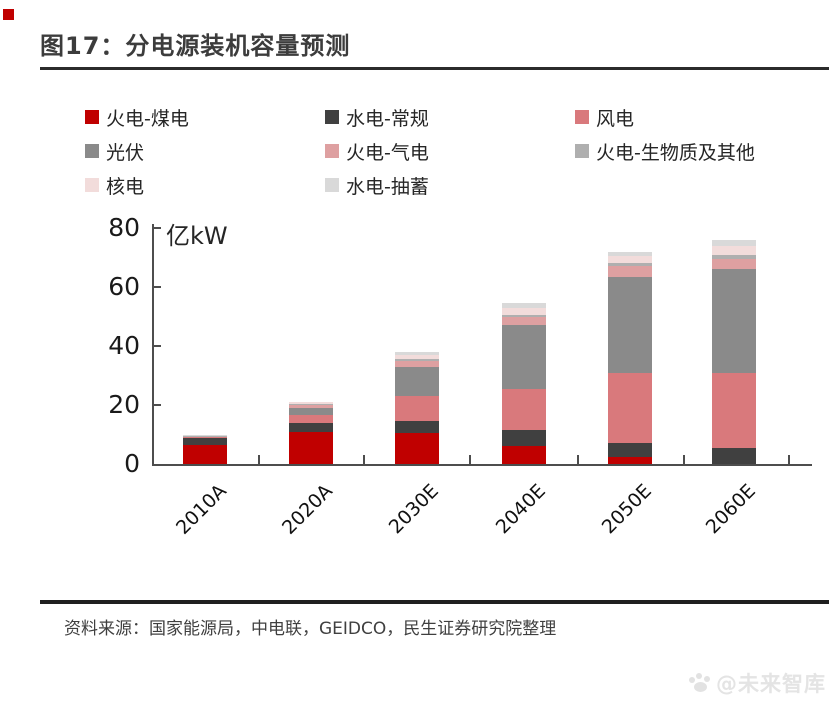 The height and width of the screenshot is (712, 831). Describe the element at coordinates (195, 46) in the screenshot. I see `figure-title: 图17：分电源装机容量预测` at that location.